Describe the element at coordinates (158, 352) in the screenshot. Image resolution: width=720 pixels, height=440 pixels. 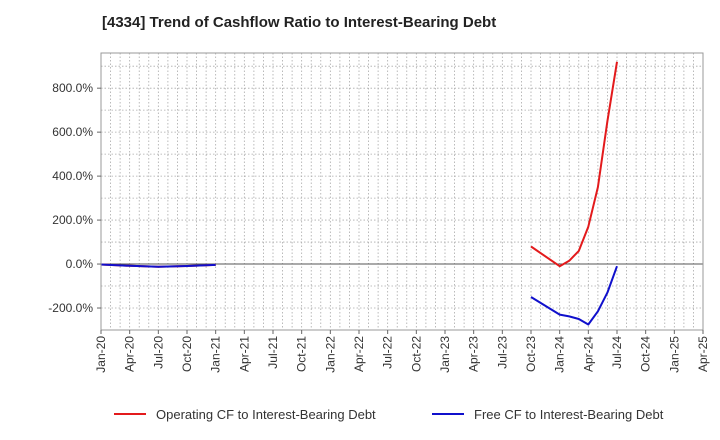
I see `x-tick-label: Jul-20` at that location.